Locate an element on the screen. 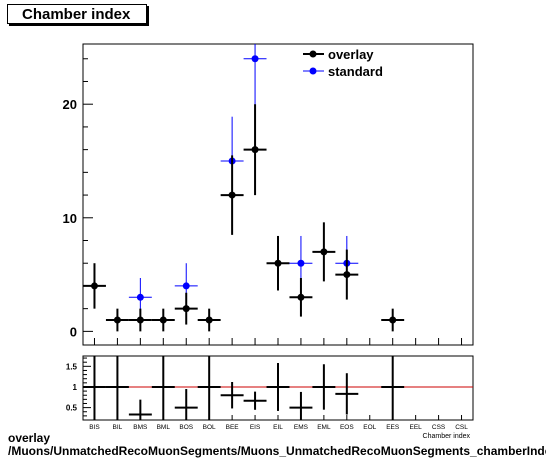 This screenshot has width=546, height=462. ratio-y-tick-label: 1.5 is located at coordinates (72, 366).